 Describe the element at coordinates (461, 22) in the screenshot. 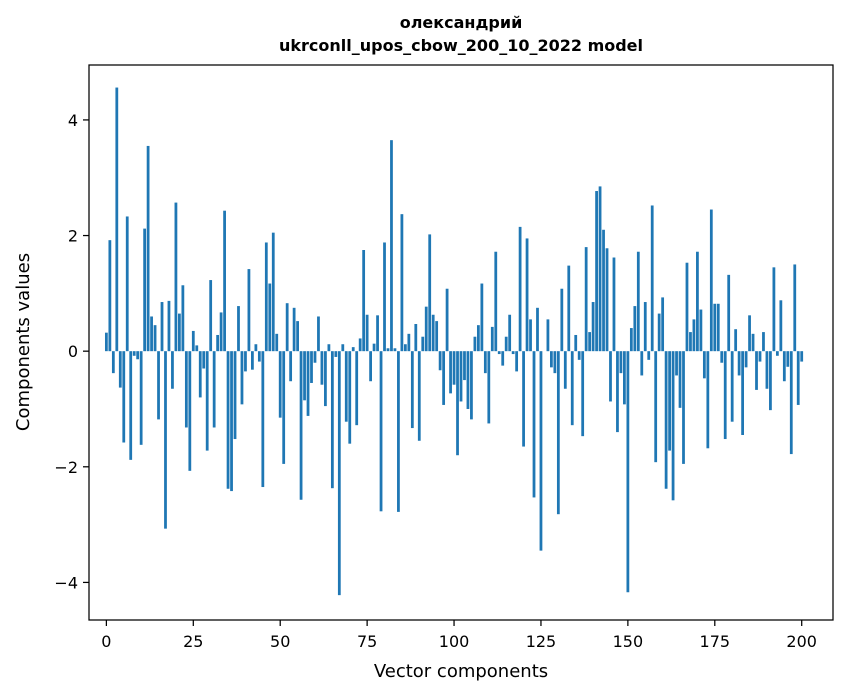

I see `chart-title-line1: олександрий` at that location.